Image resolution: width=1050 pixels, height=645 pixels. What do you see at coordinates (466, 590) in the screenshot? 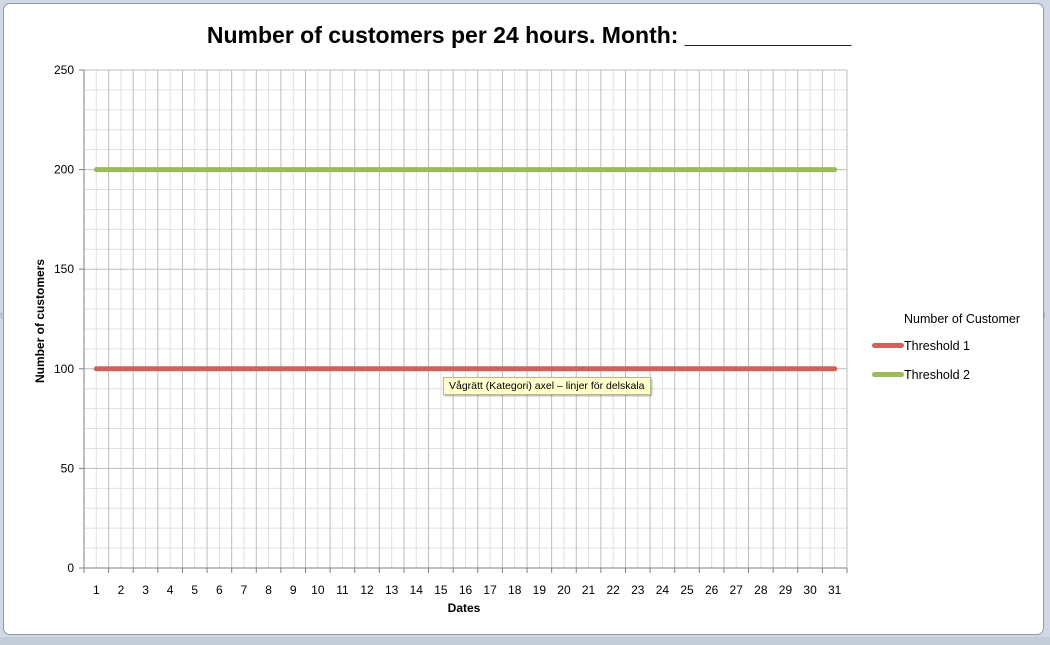
I see `x-tick-label: 16` at bounding box center [466, 590].